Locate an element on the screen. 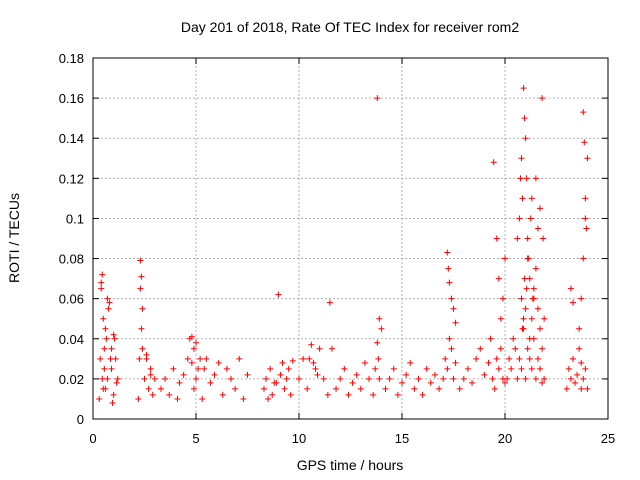 This screenshot has height=480, width=640. x-tick-label: 10 is located at coordinates (299, 438).